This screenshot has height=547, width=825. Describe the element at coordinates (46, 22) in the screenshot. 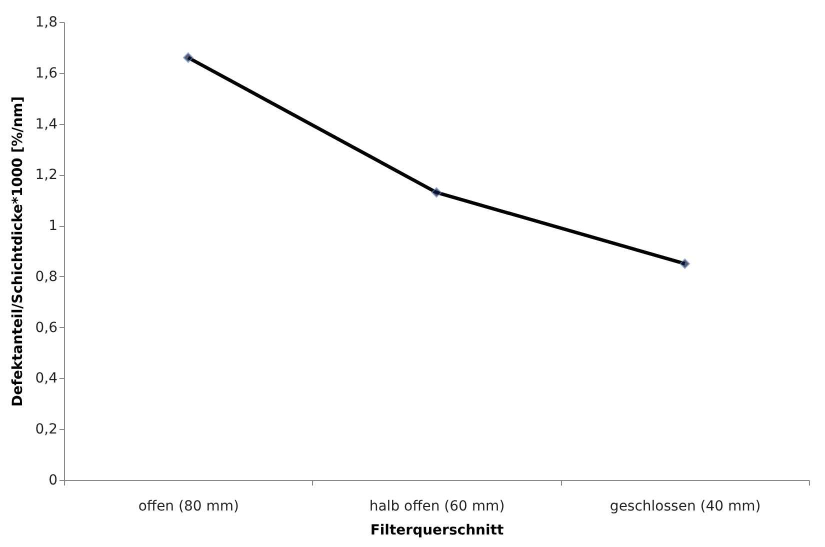

I see `y-tick-label: 1,8` at that location.